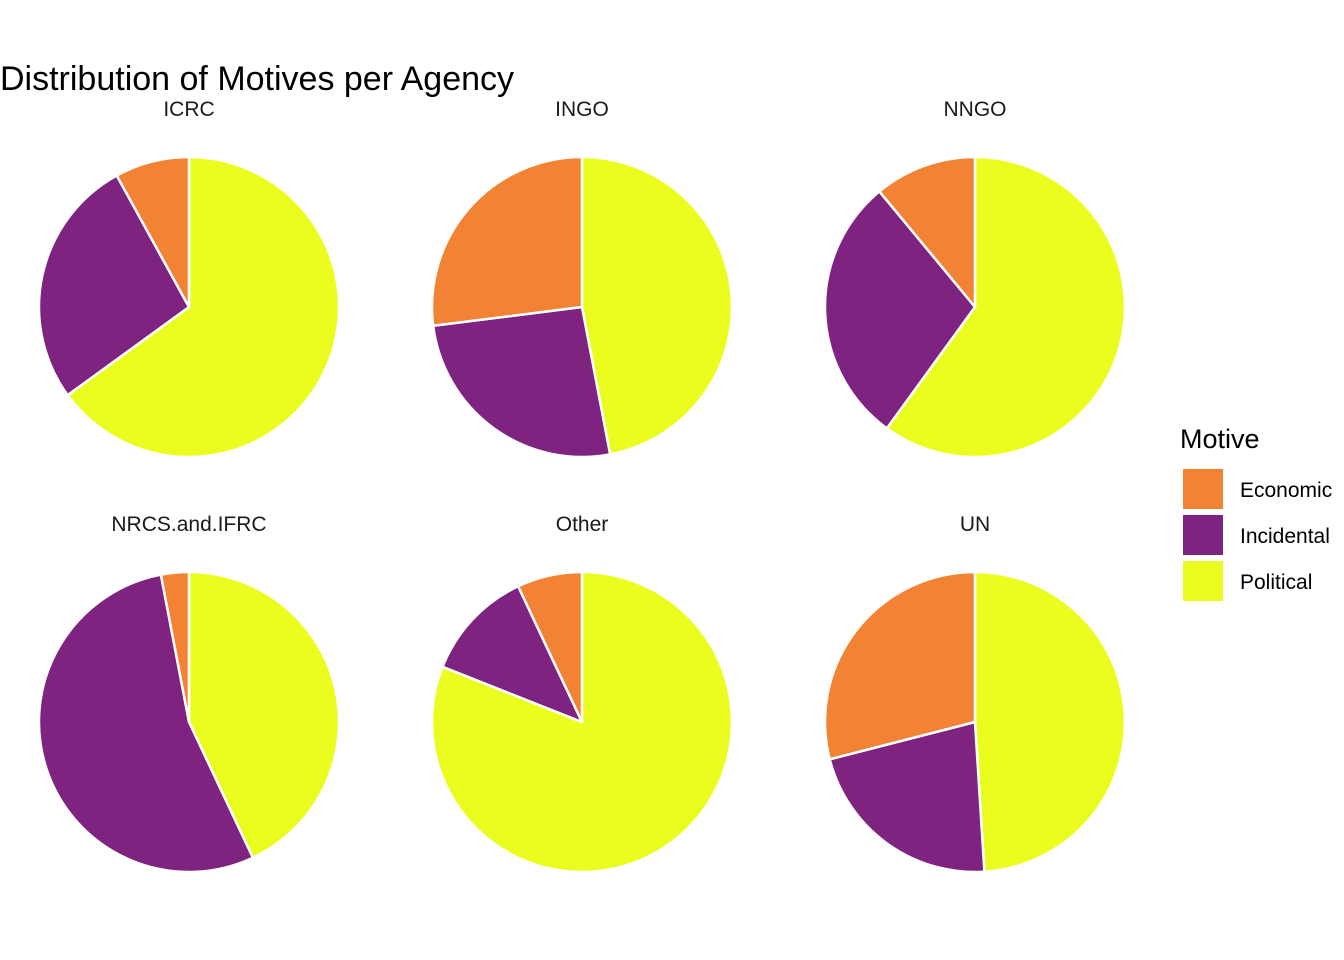 Image resolution: width=1344 pixels, height=960 pixels. Describe the element at coordinates (1285, 536) in the screenshot. I see `legend-label-incidental: Incidental` at that location.